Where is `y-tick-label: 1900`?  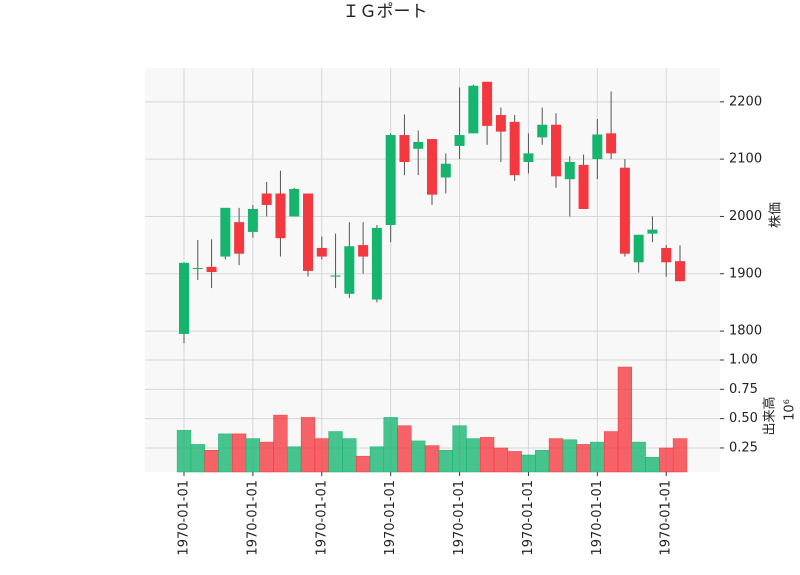 y-tick-label: 1900 is located at coordinates (745, 273).